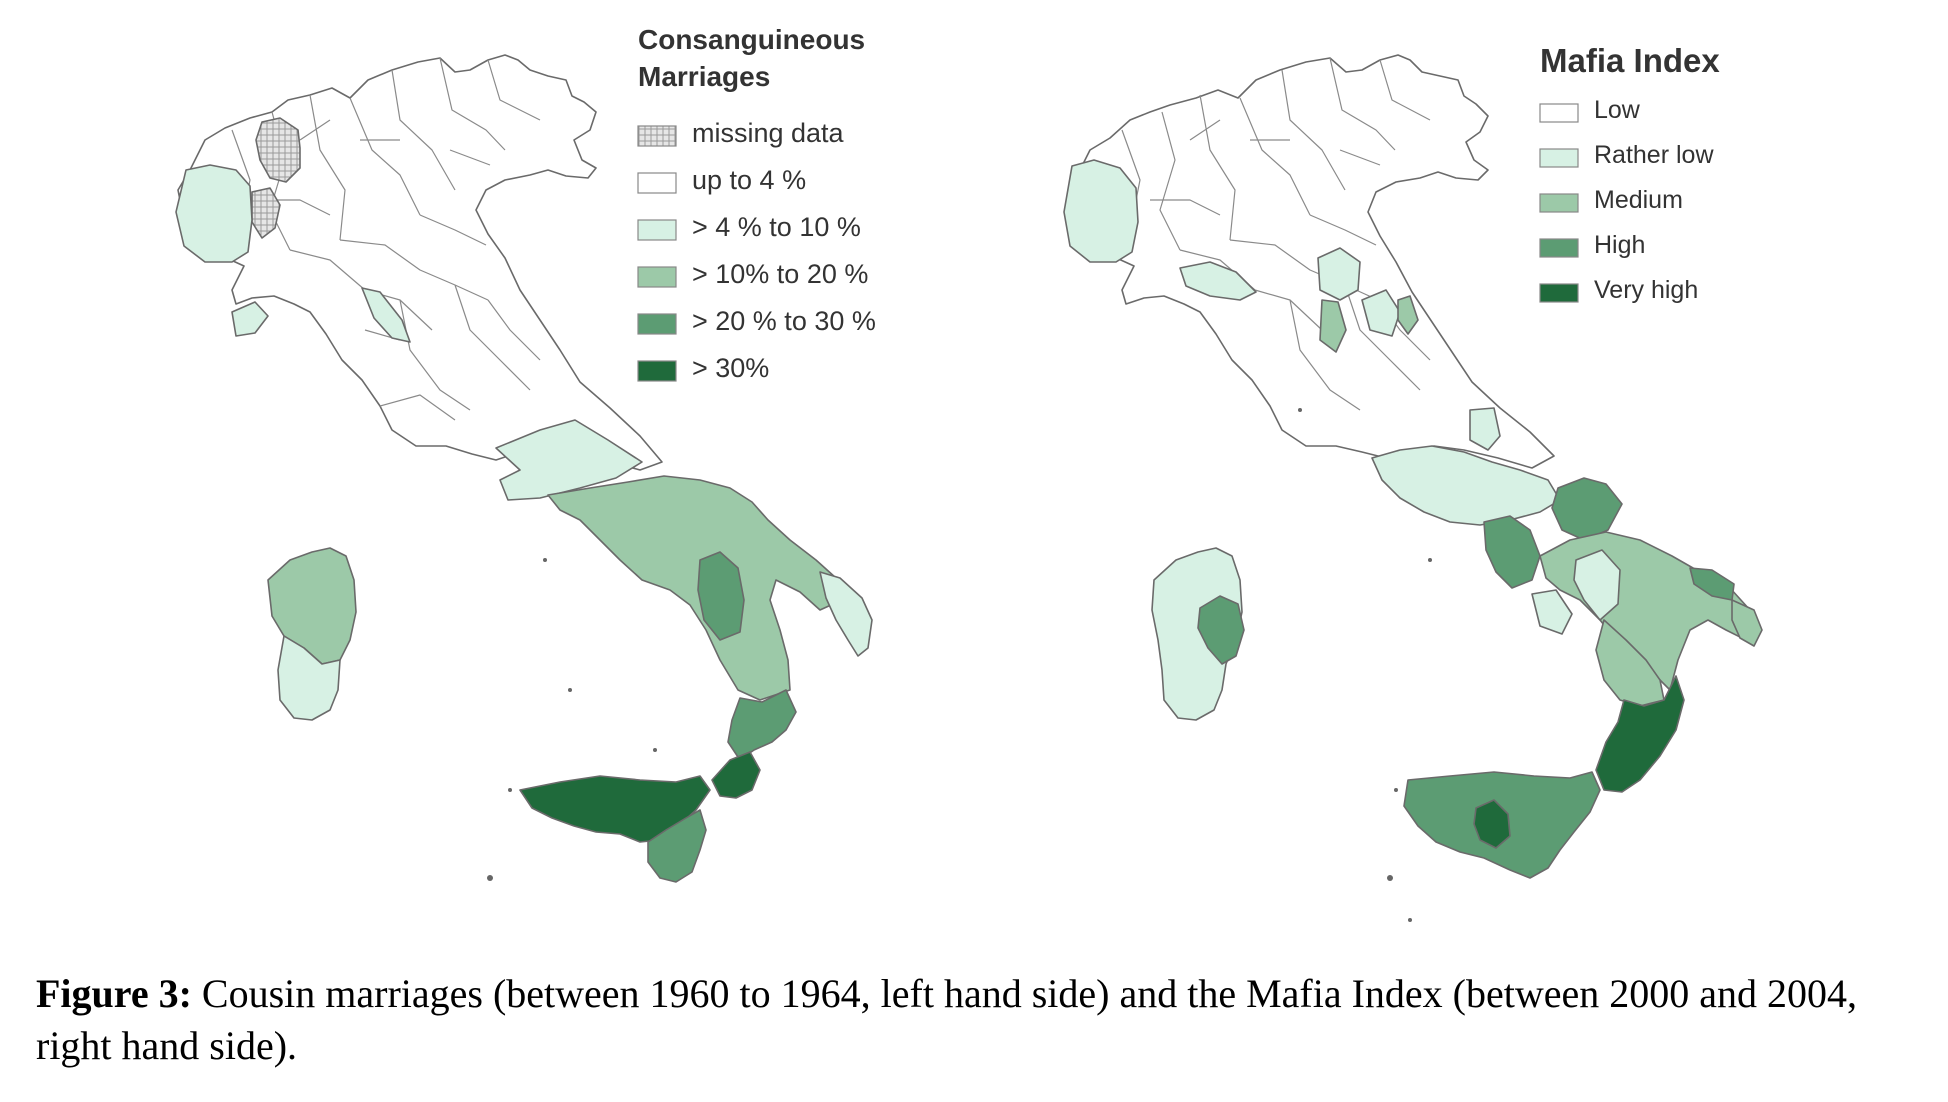 This screenshot has width=1948, height=1102. Describe the element at coordinates (309, 678) in the screenshot. I see `left-sardinia-south` at that location.